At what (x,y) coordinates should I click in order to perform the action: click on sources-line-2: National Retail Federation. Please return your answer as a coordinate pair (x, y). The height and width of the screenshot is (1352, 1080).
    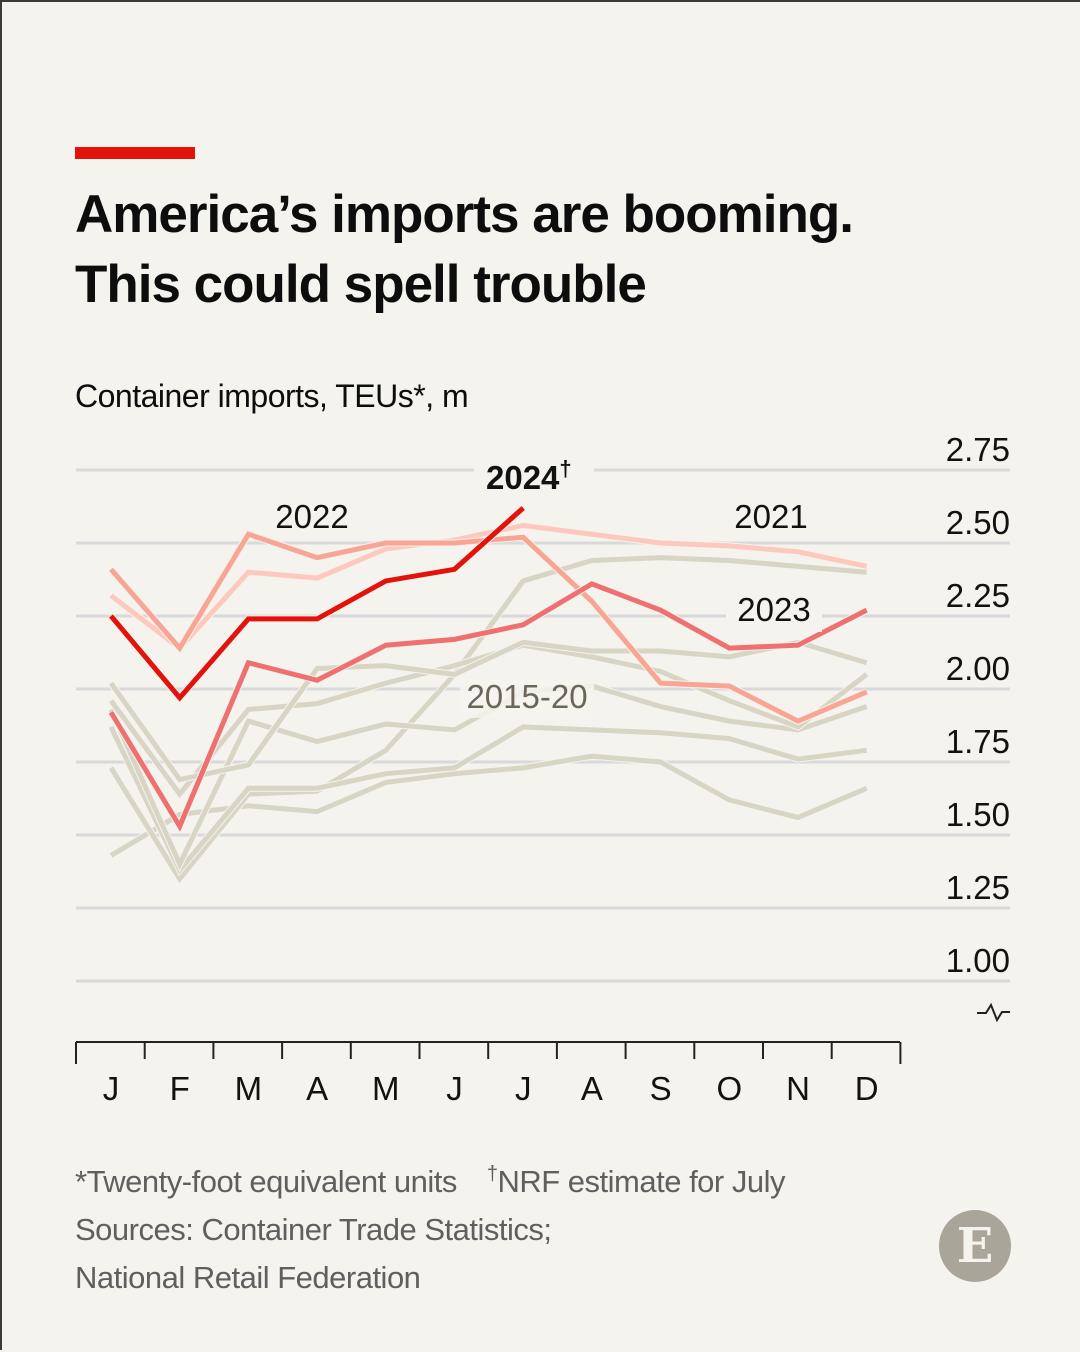
    Looking at the image, I should click on (248, 1277).